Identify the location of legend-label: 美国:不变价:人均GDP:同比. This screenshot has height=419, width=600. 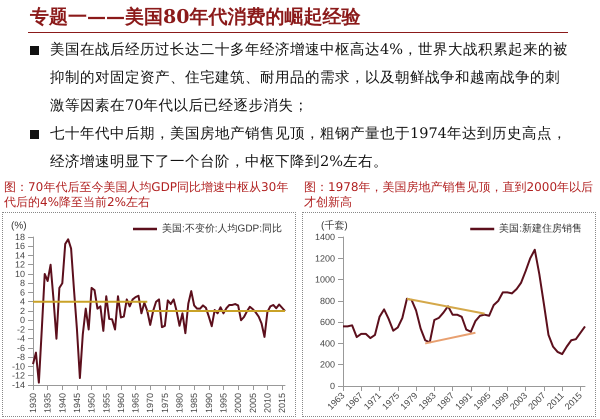
(222, 228).